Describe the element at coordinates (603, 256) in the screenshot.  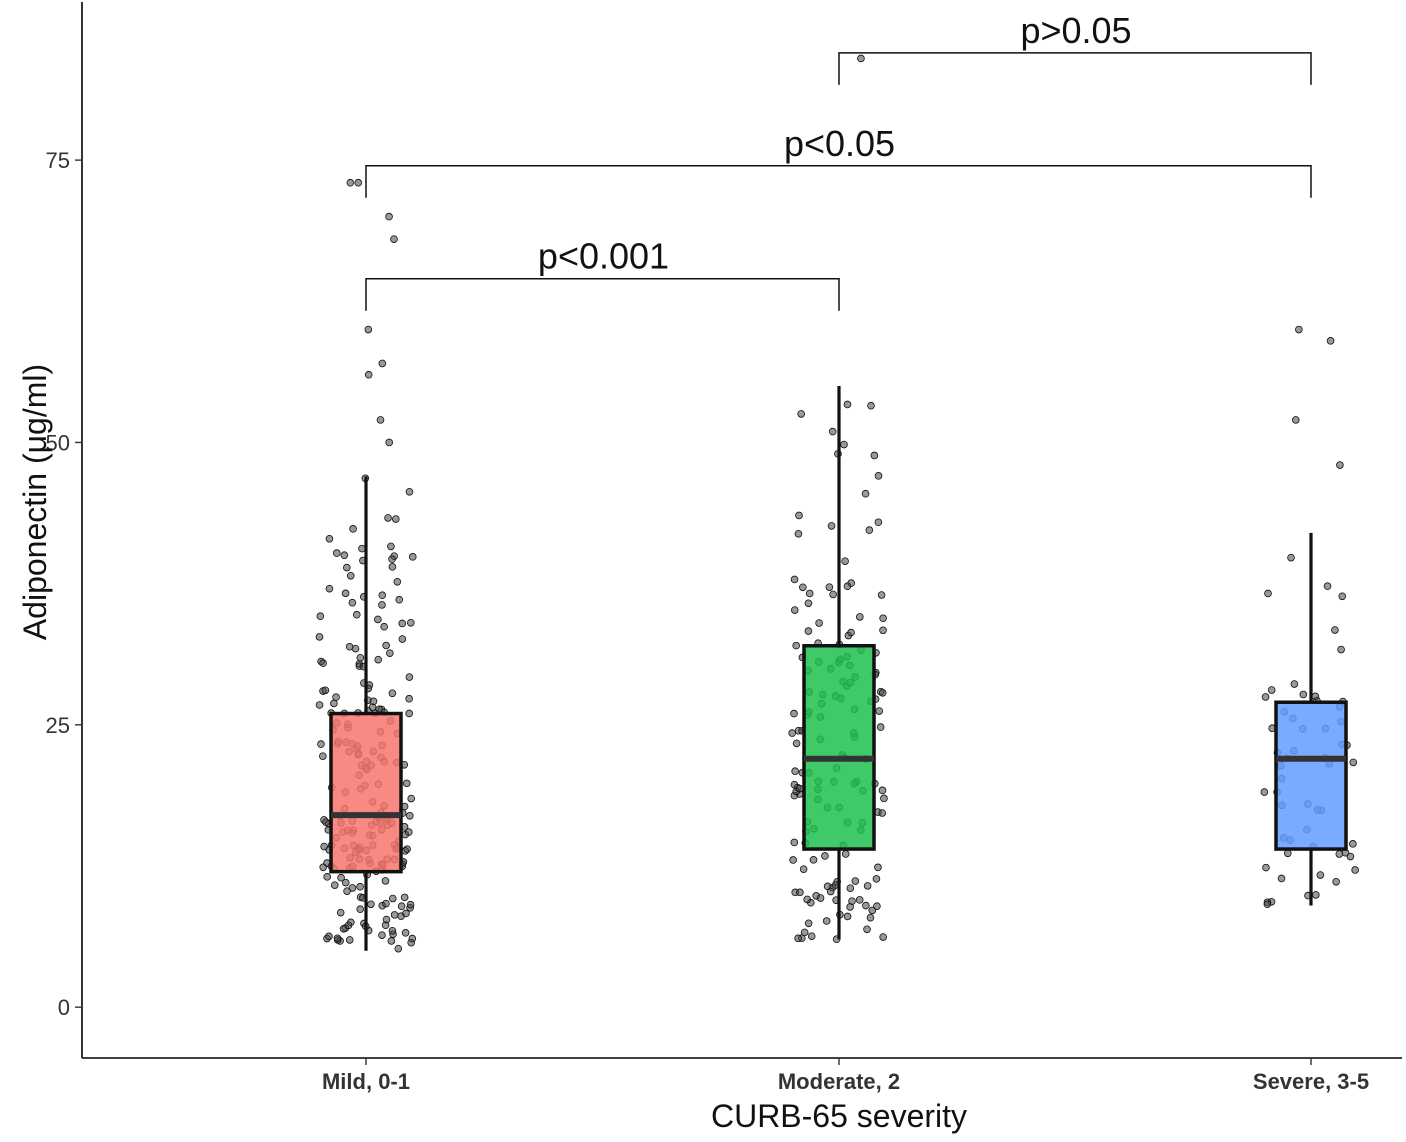
I see `p-value-label: p<0.001` at that location.